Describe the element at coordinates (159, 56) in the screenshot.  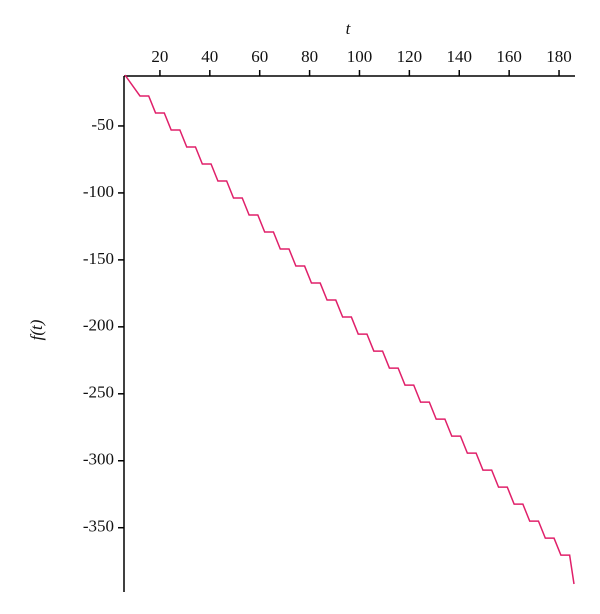
I see `x-tick-label: 20` at that location.